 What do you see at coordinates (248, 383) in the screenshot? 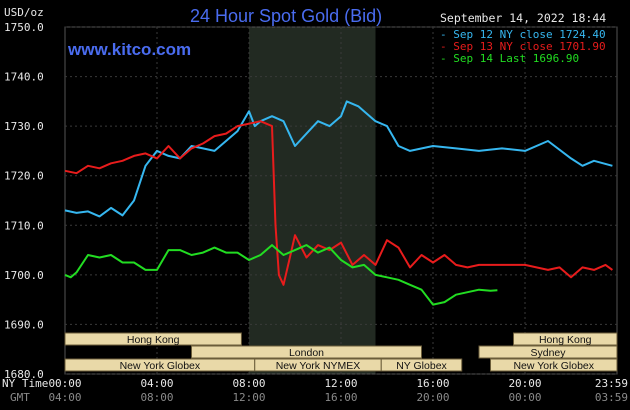
I see `x-tick-ny: 08:00` at bounding box center [248, 383].